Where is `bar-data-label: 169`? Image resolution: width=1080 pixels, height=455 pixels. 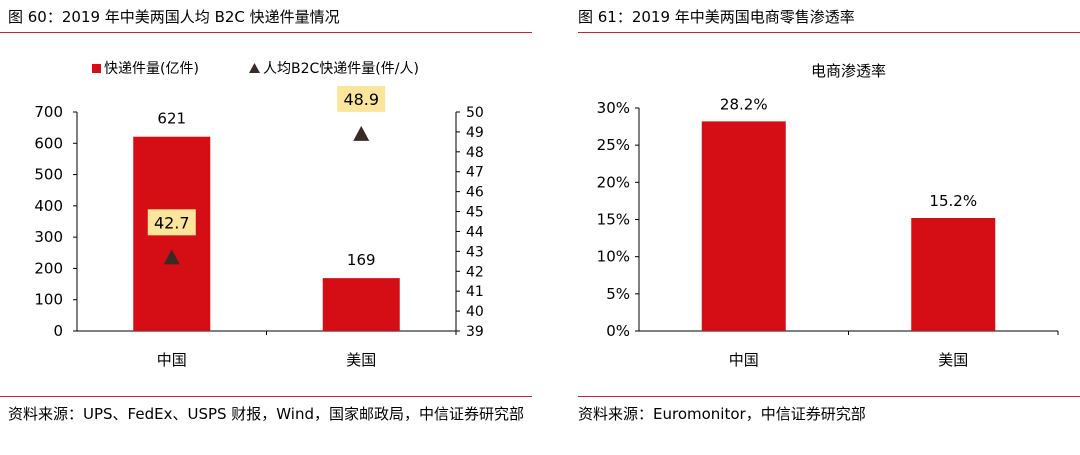
bar-data-label: 169 is located at coordinates (361, 260).